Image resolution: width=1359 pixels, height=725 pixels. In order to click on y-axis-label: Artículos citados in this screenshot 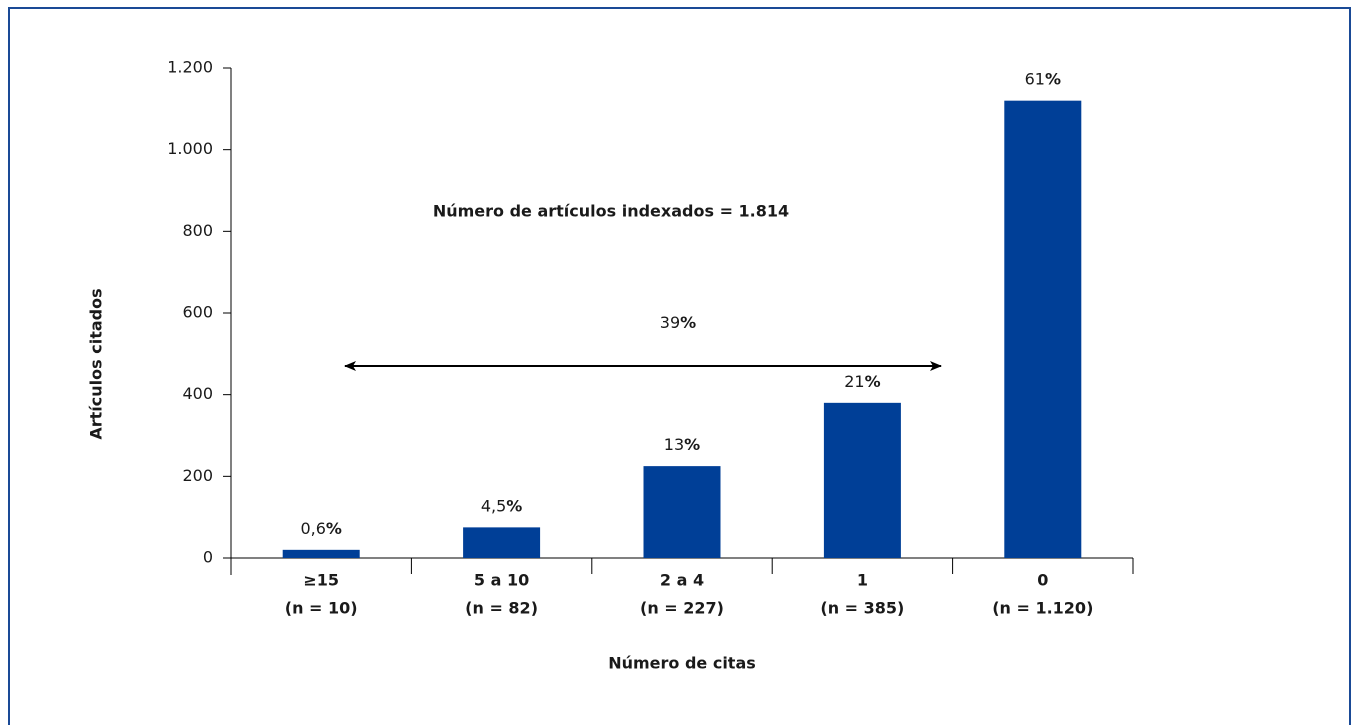, I will do `click(96, 363)`.